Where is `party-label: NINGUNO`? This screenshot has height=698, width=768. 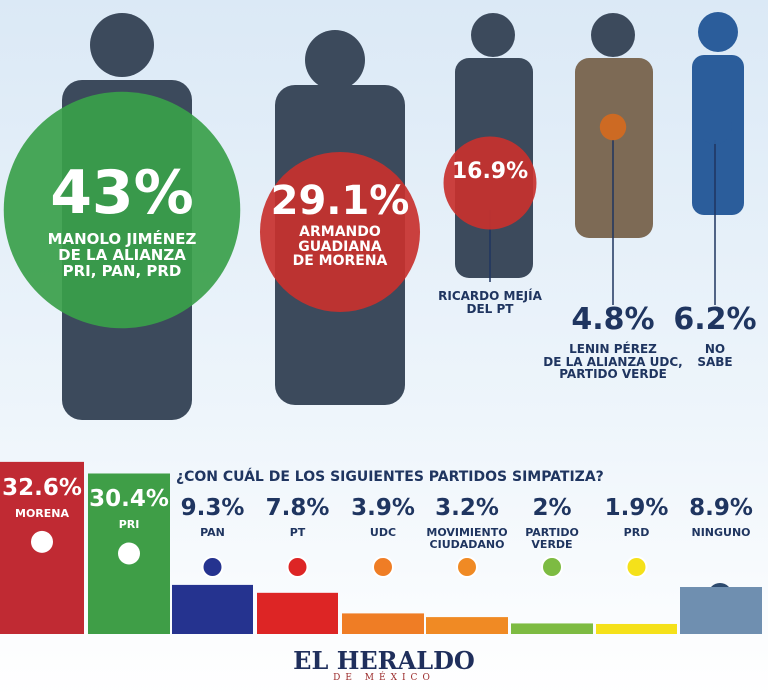 party-label: NINGUNO is located at coordinates (721, 532).